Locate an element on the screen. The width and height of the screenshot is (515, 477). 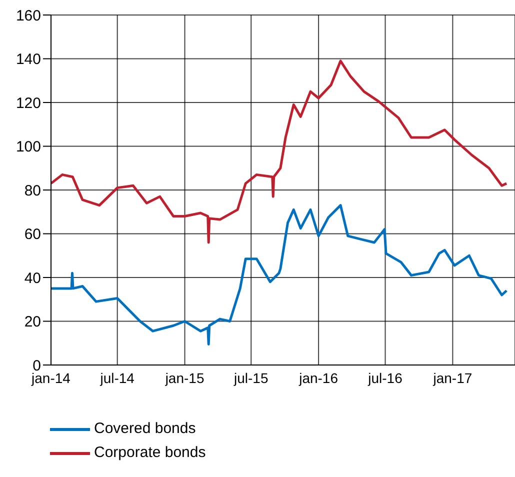
legend-label: Covered bonds is located at coordinates (145, 429).